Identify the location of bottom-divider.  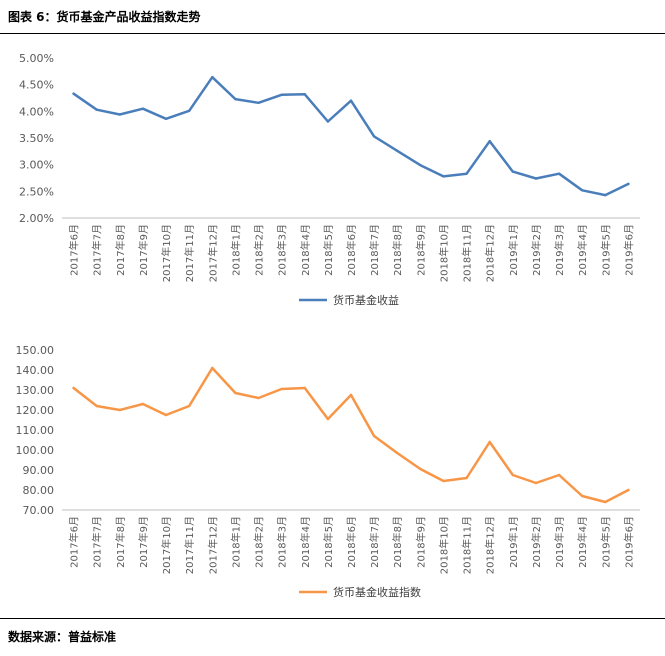
(332, 618).